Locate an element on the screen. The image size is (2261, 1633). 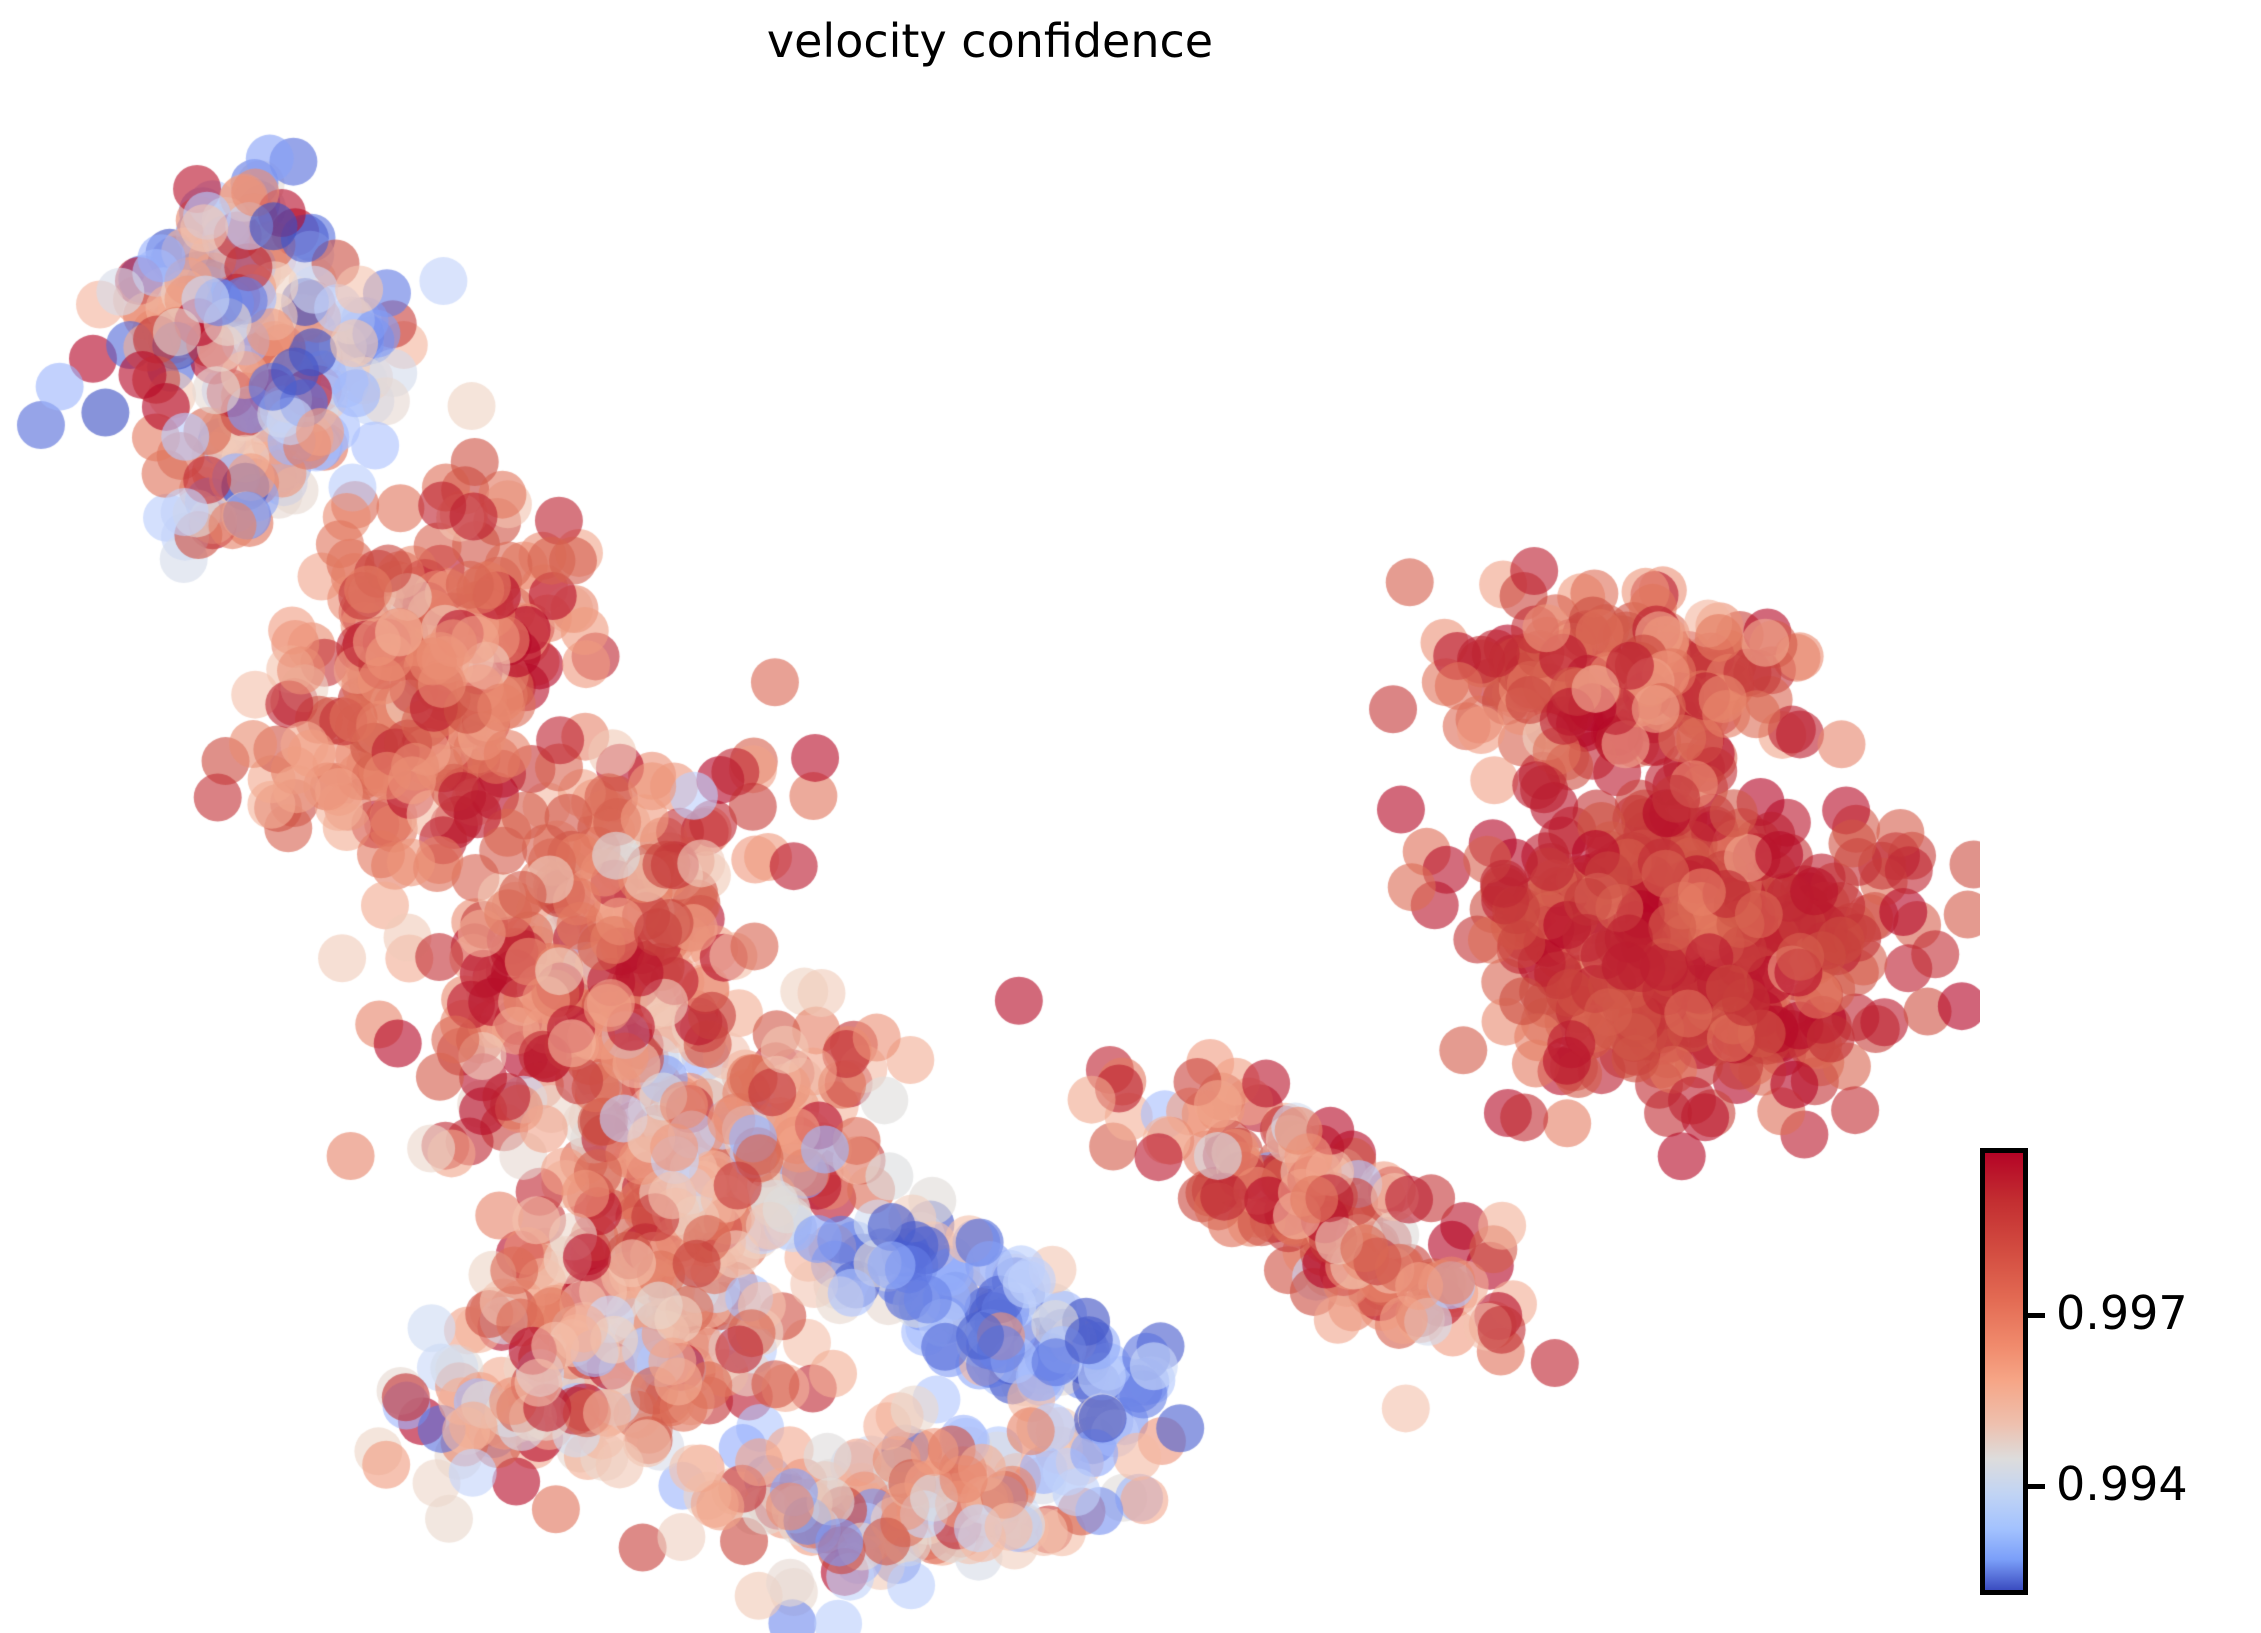
colorbar-gradient is located at coordinates (2004, 1371).